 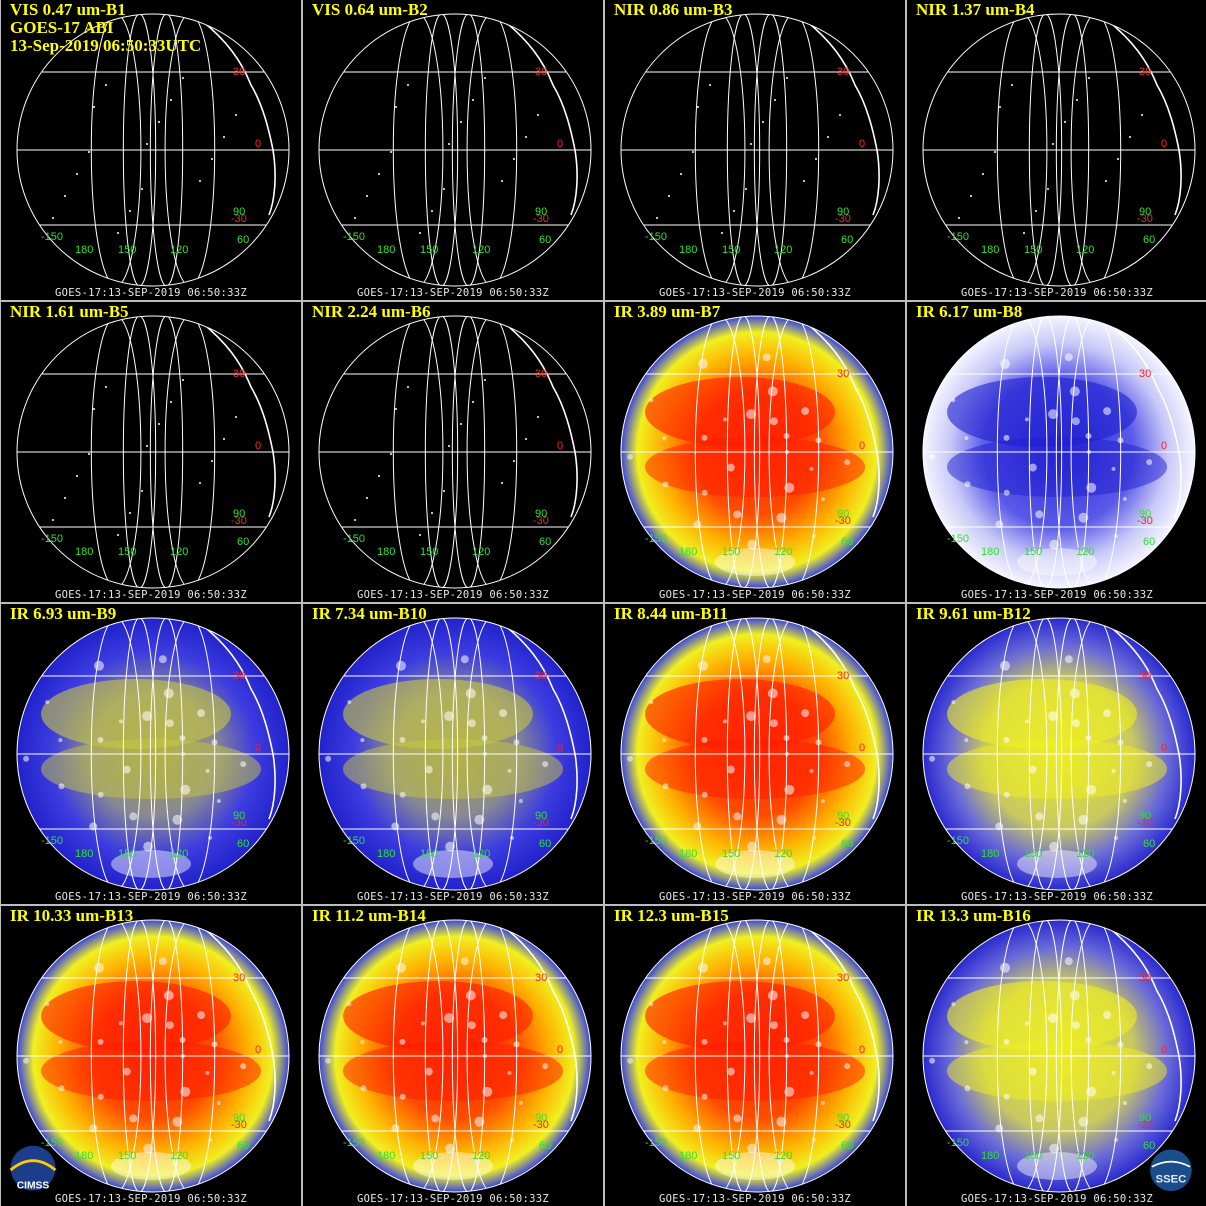 What do you see at coordinates (667, 312) in the screenshot?
I see `band-title: IR 3.89 um-B7` at bounding box center [667, 312].